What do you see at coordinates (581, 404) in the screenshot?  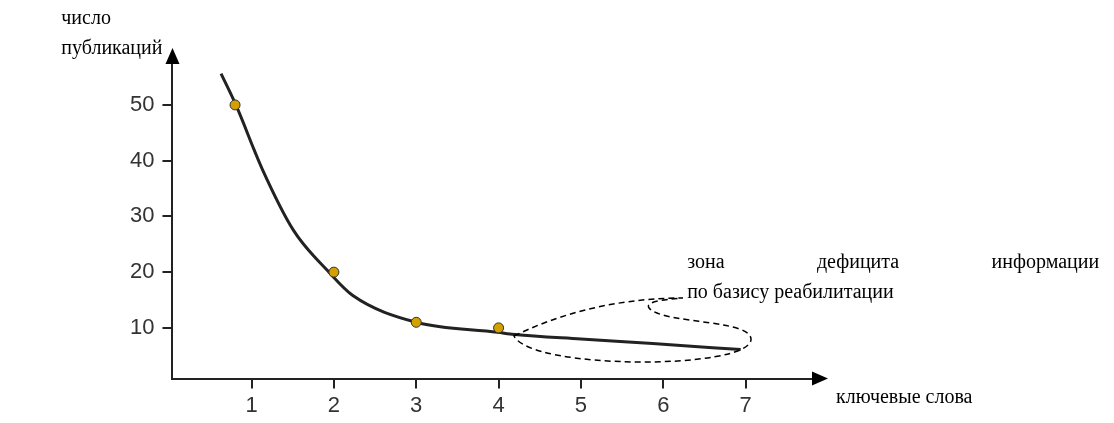 I see `x-tick-label: 5` at bounding box center [581, 404].